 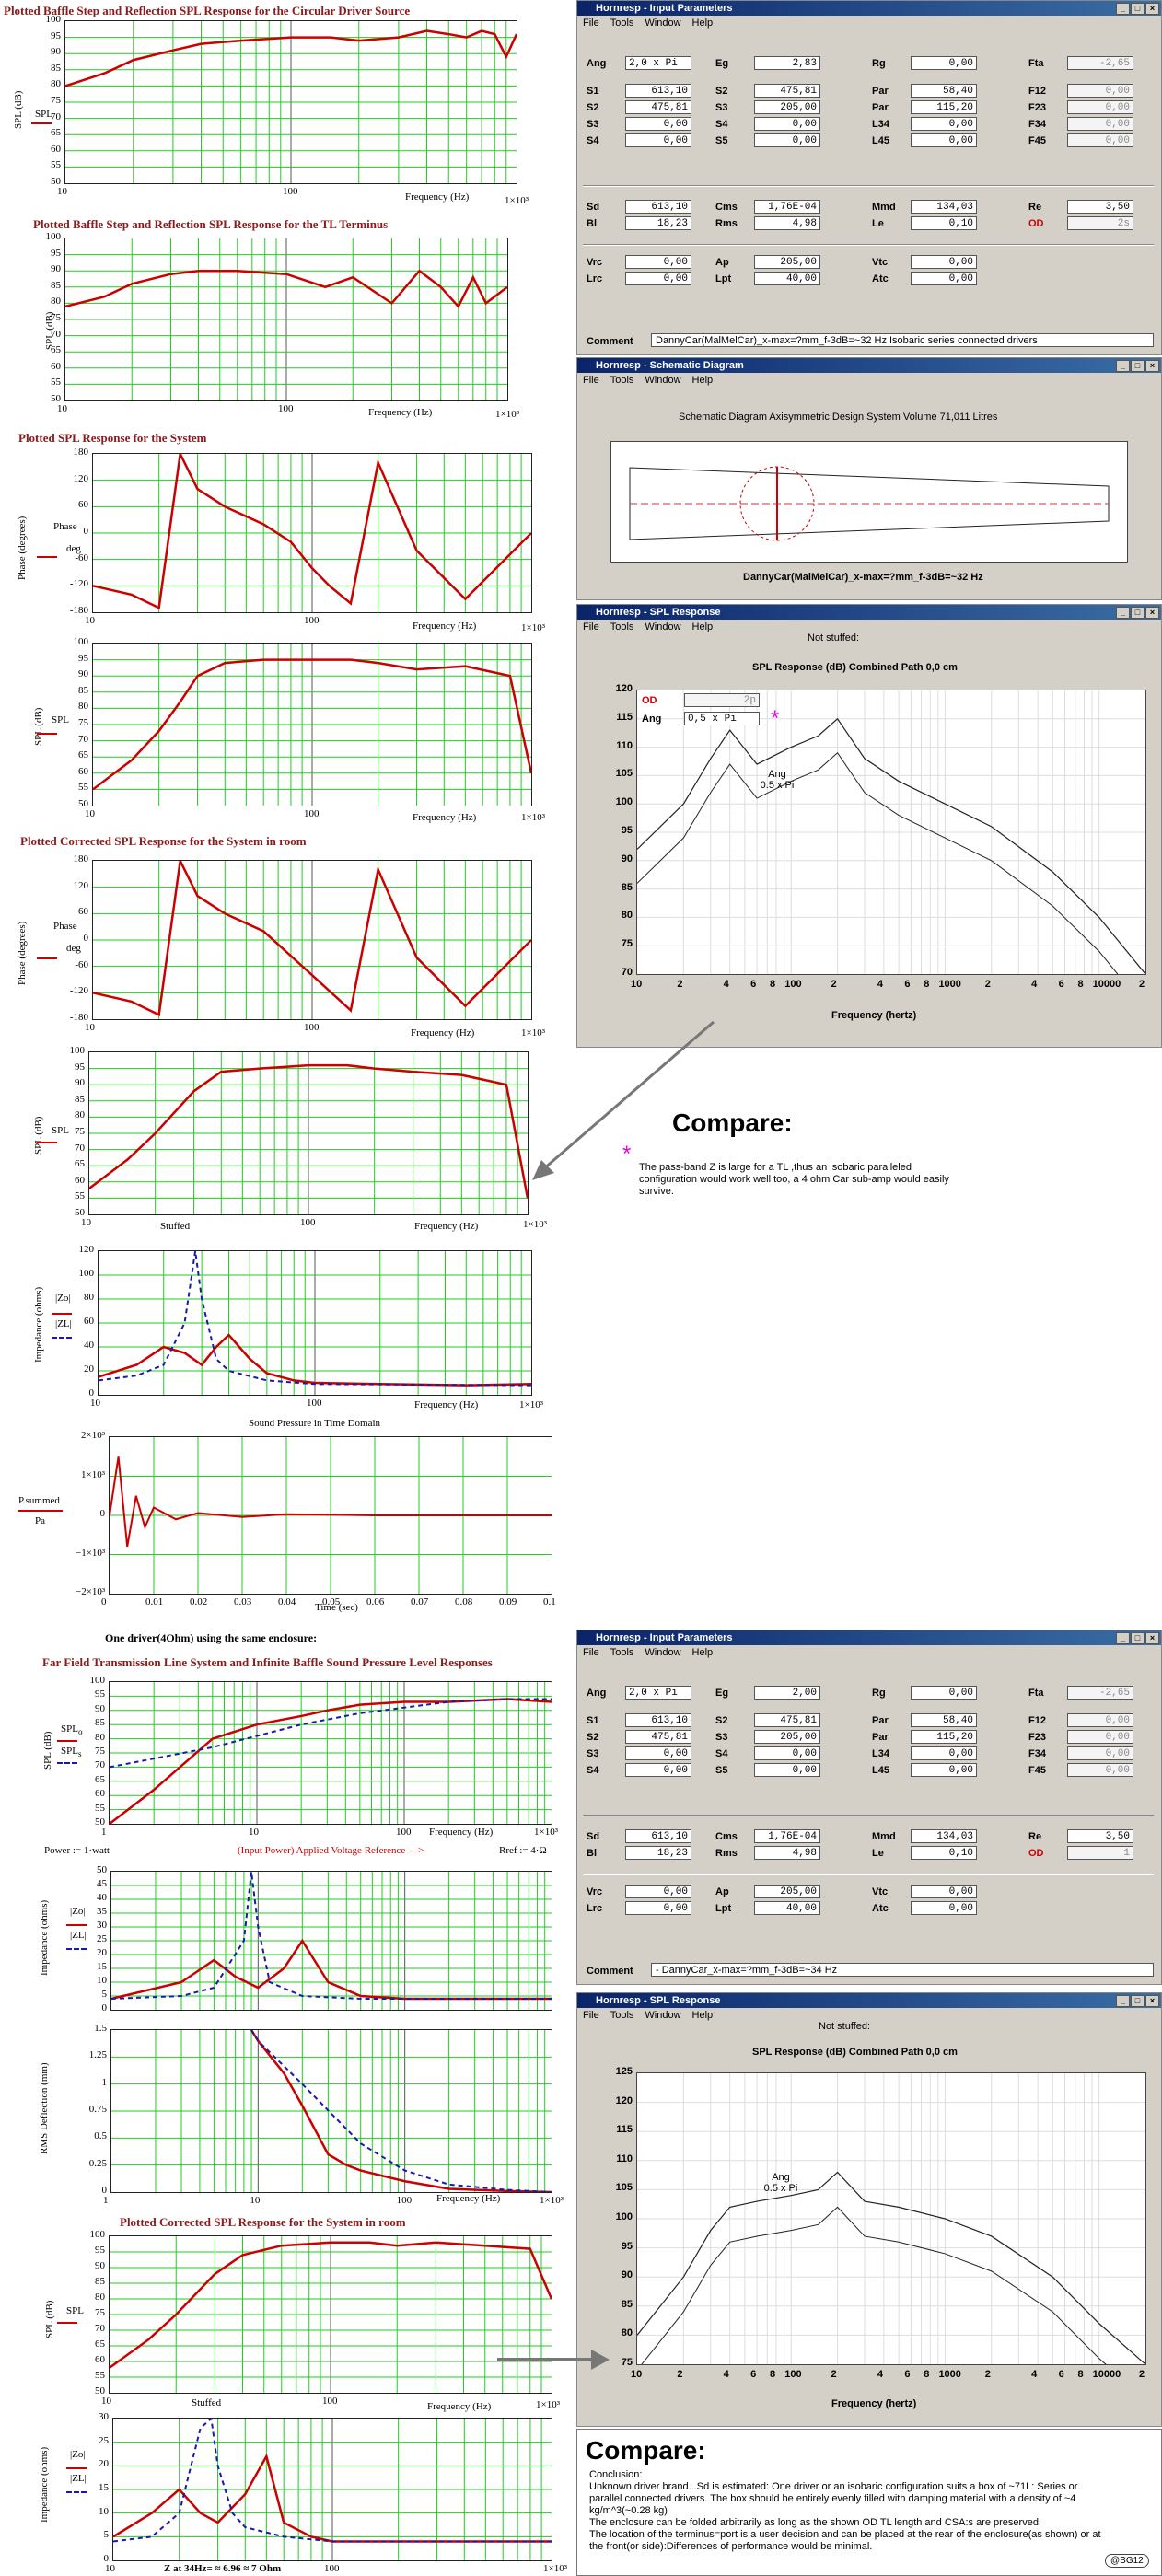 What do you see at coordinates (787, 63) in the screenshot?
I see `ip1-field-eg: 2,83` at bounding box center [787, 63].